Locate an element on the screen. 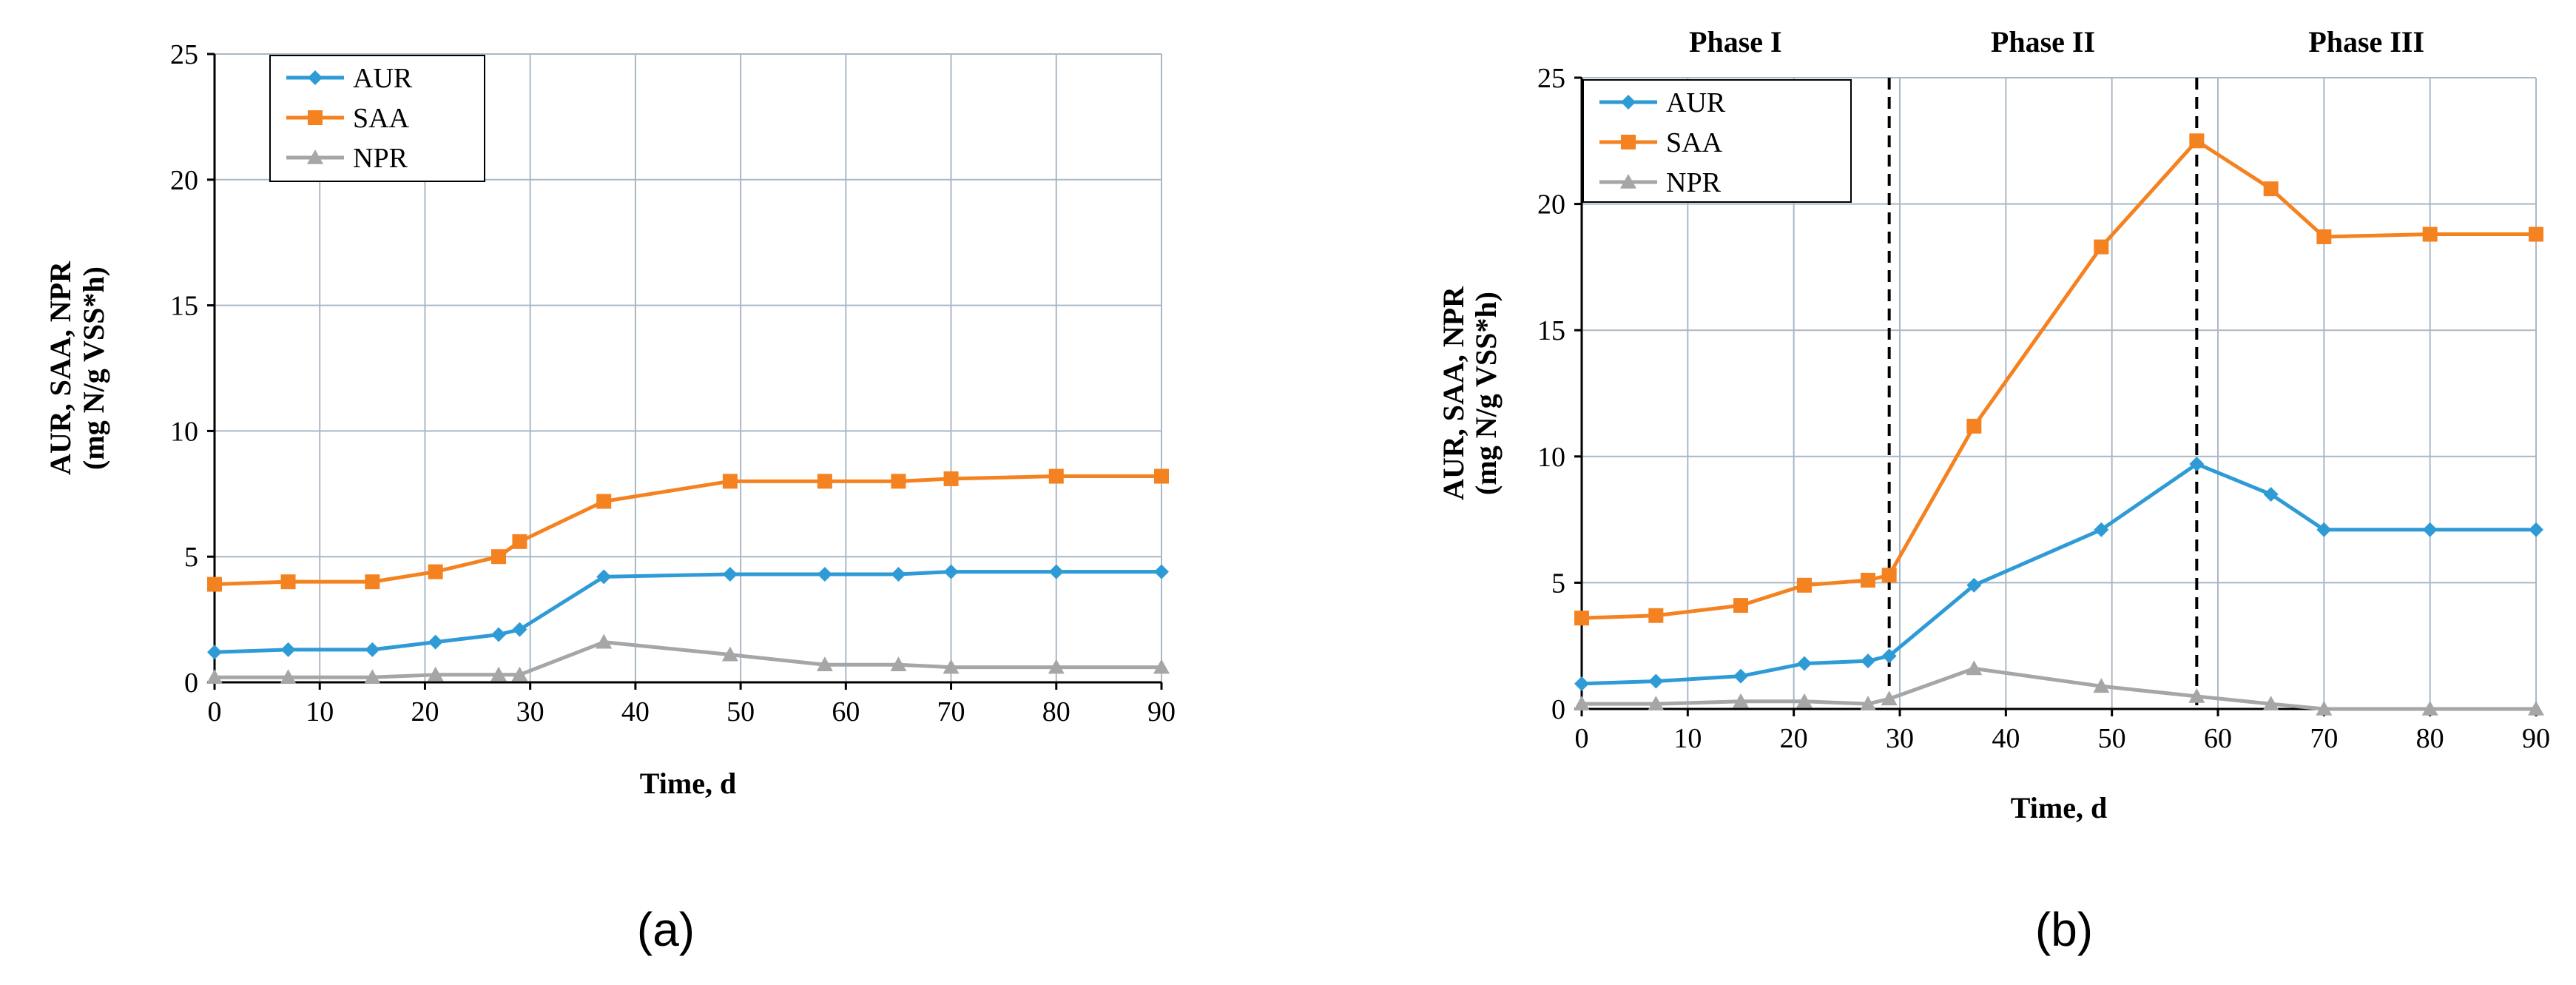 The width and height of the screenshot is (2576, 985). caption-a: (a) is located at coordinates (666, 929).